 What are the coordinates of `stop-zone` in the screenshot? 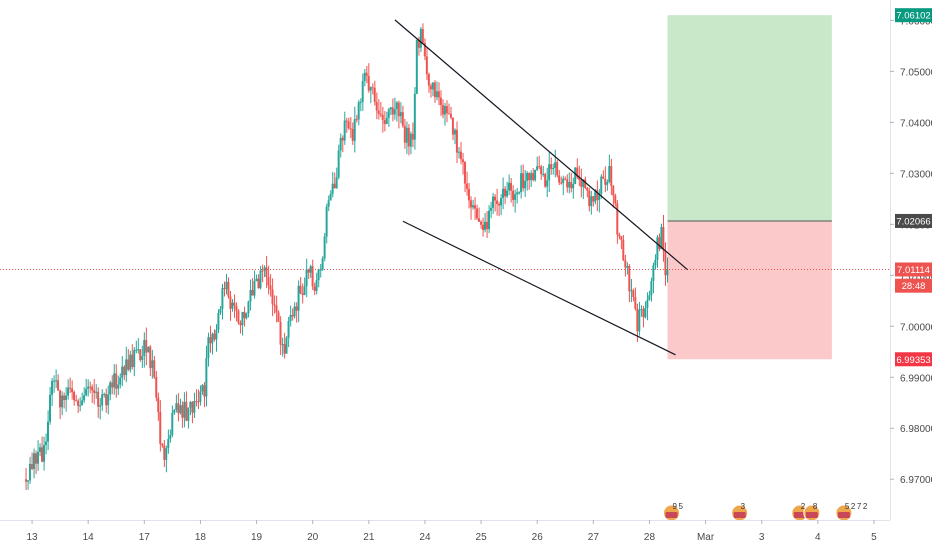 It's located at (749, 290).